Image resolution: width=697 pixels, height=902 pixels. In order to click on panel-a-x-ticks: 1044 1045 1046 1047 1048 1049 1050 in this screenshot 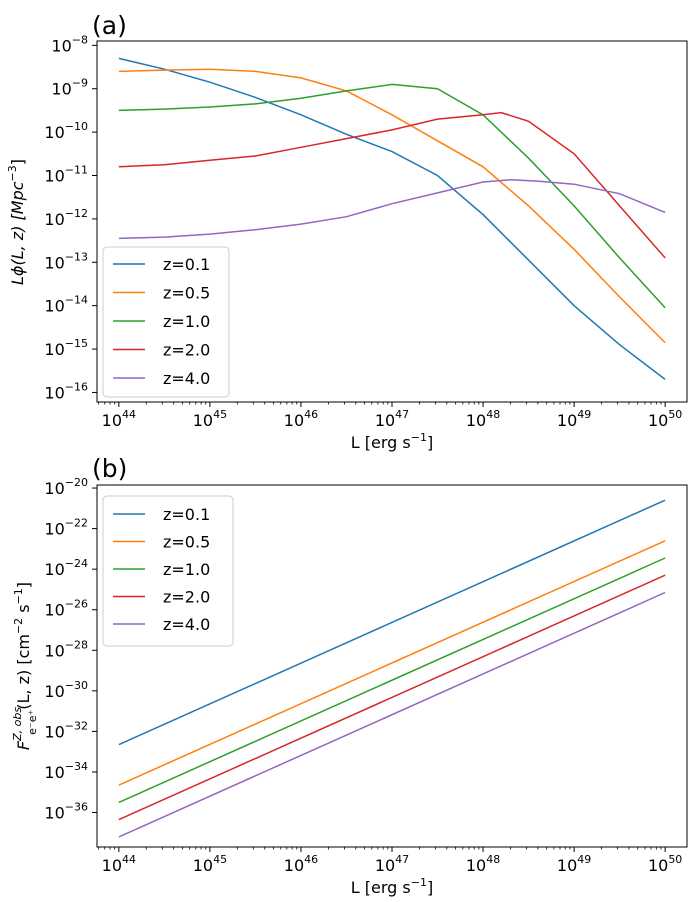, I will do `click(390, 416)`.